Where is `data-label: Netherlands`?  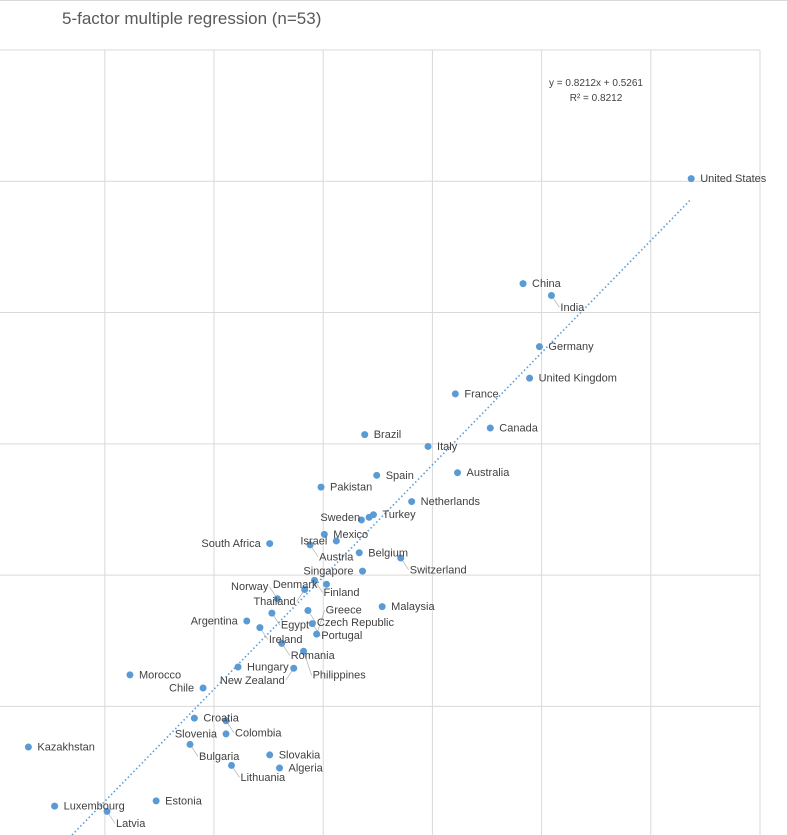
data-label: Netherlands is located at coordinates (451, 502).